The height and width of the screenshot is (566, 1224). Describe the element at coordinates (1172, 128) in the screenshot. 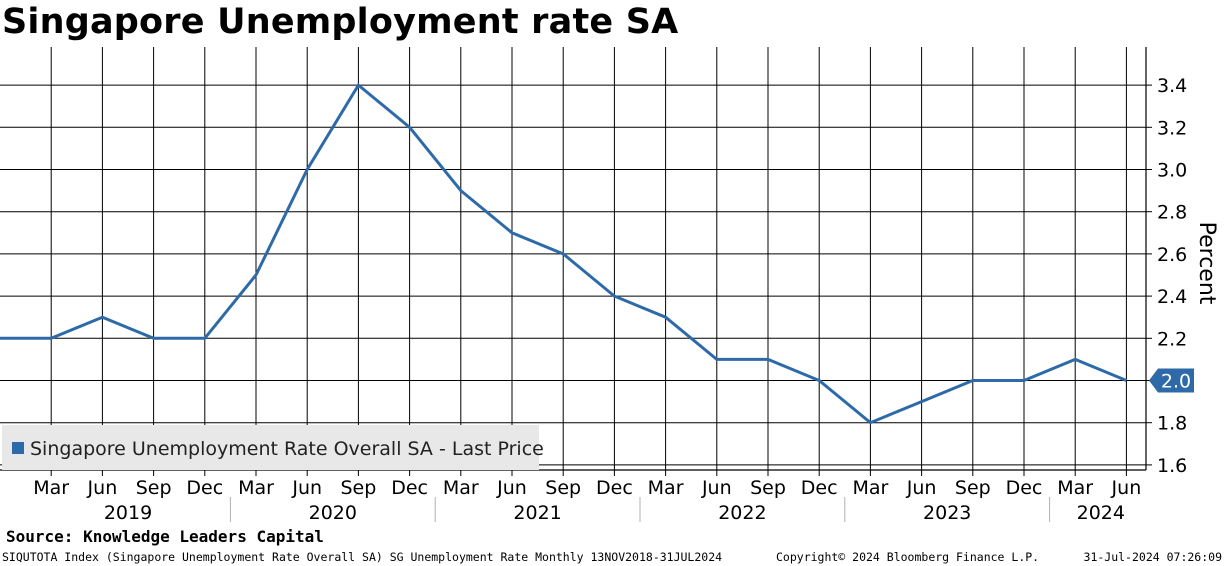

I see `y-tick-label: 3.2` at that location.